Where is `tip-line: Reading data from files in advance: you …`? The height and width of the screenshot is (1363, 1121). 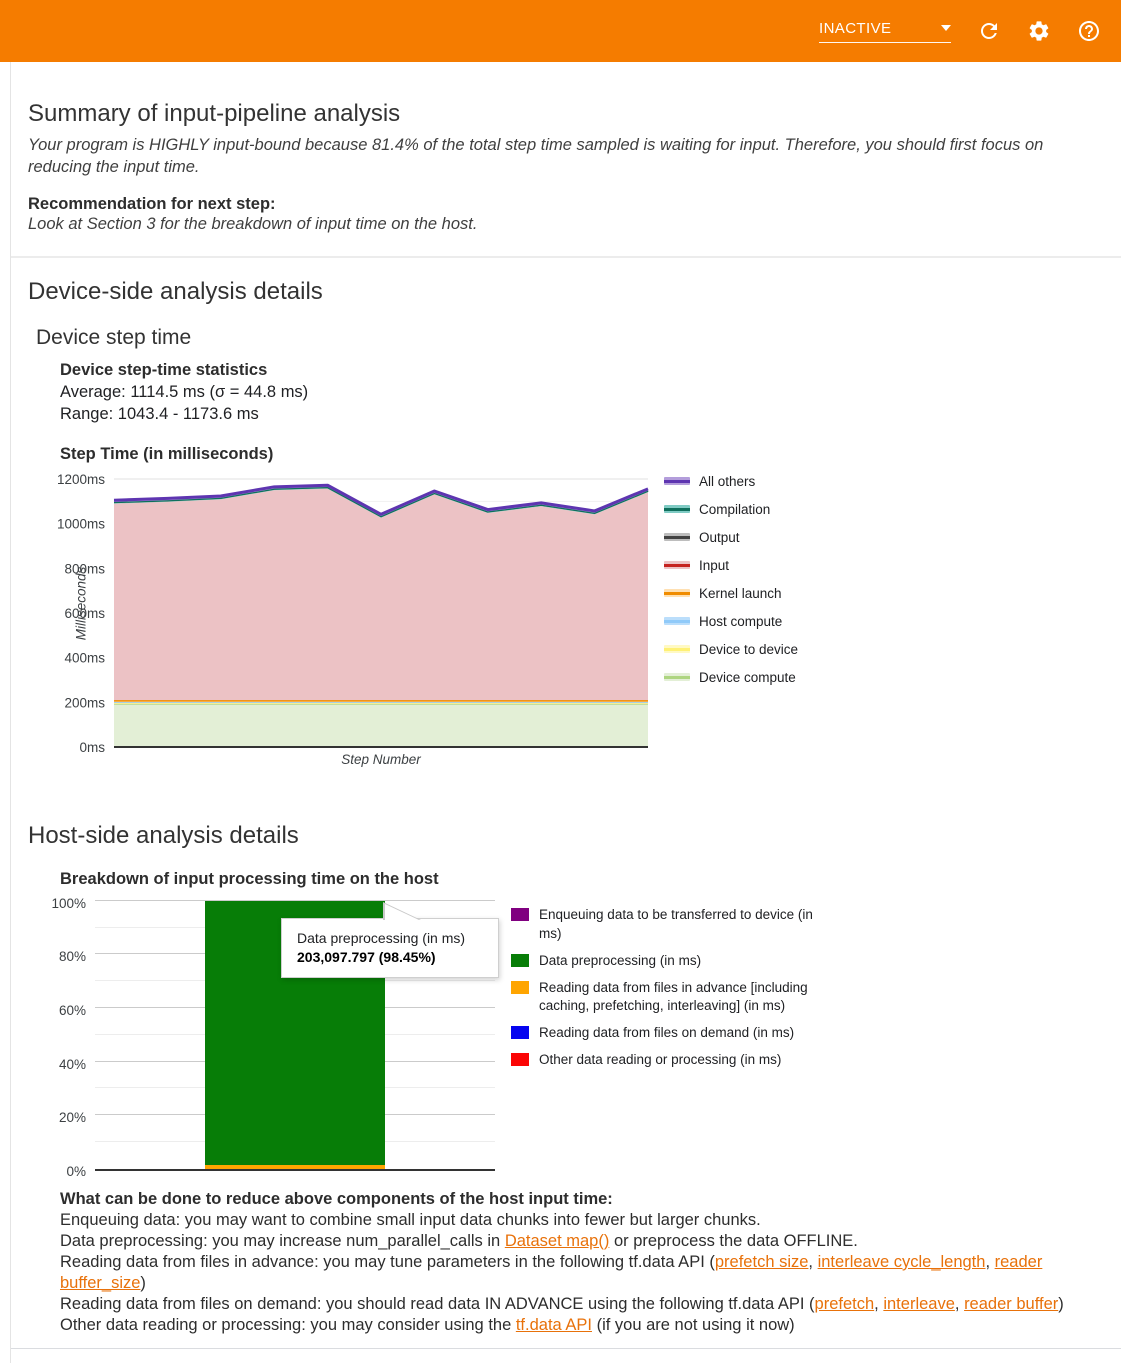
tip-line: Reading data from files in advance: you … is located at coordinates (581, 1273).